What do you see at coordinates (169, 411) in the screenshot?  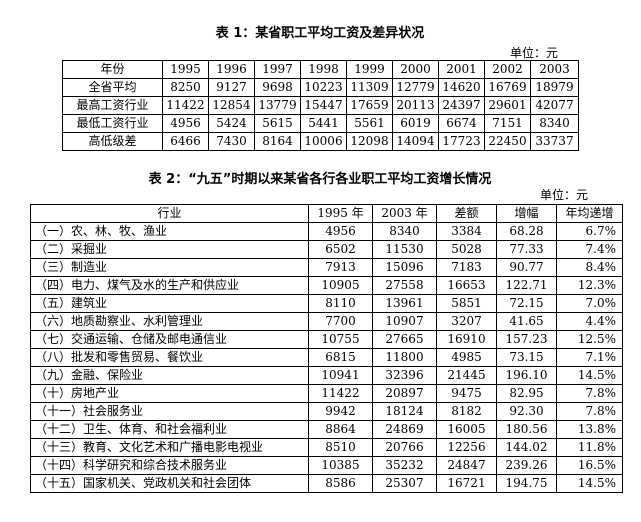 I see `table2-industry-name: （十一）社会服务业` at bounding box center [169, 411].